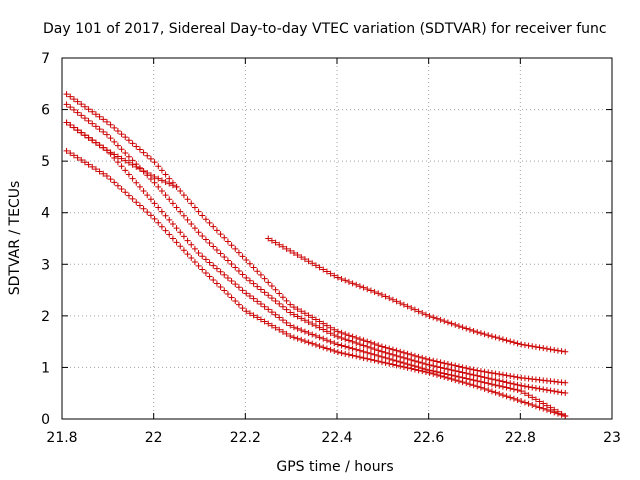 This screenshot has width=640, height=480. What do you see at coordinates (45, 420) in the screenshot?
I see `y-tick-label: 0` at bounding box center [45, 420].